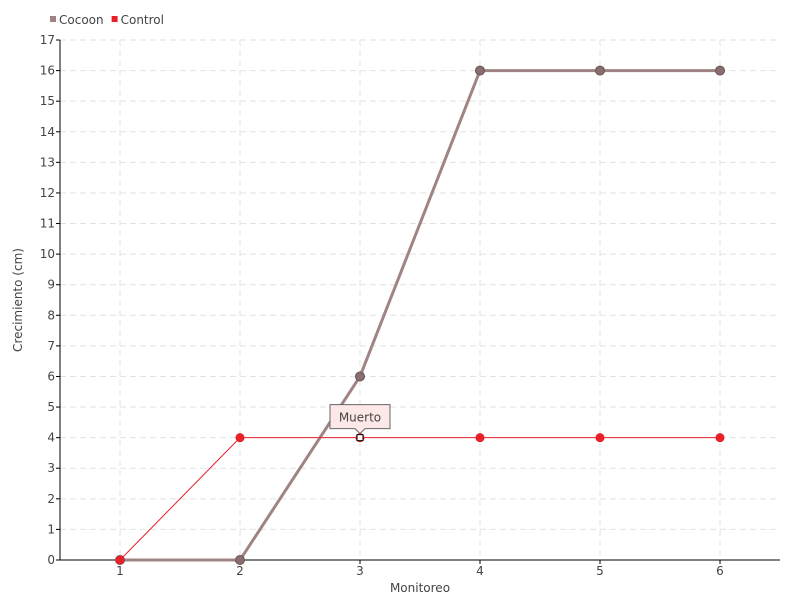  I want to click on y-tick-label: 9, so click(51, 285).